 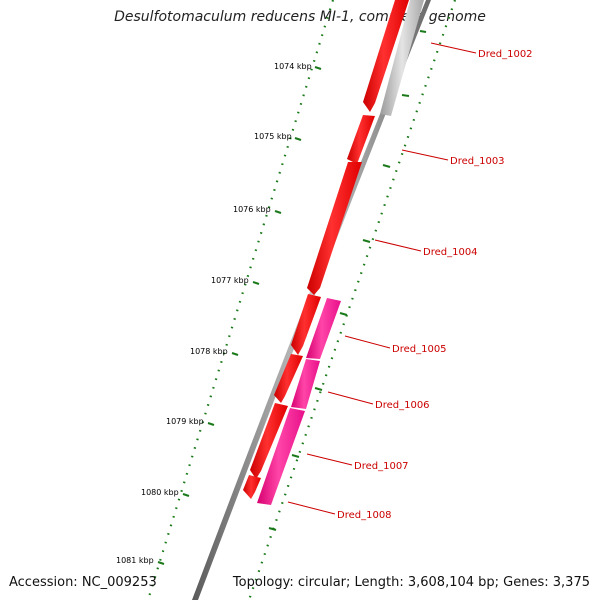 I want to click on scale-label: 1074 kbp, so click(x=293, y=66).